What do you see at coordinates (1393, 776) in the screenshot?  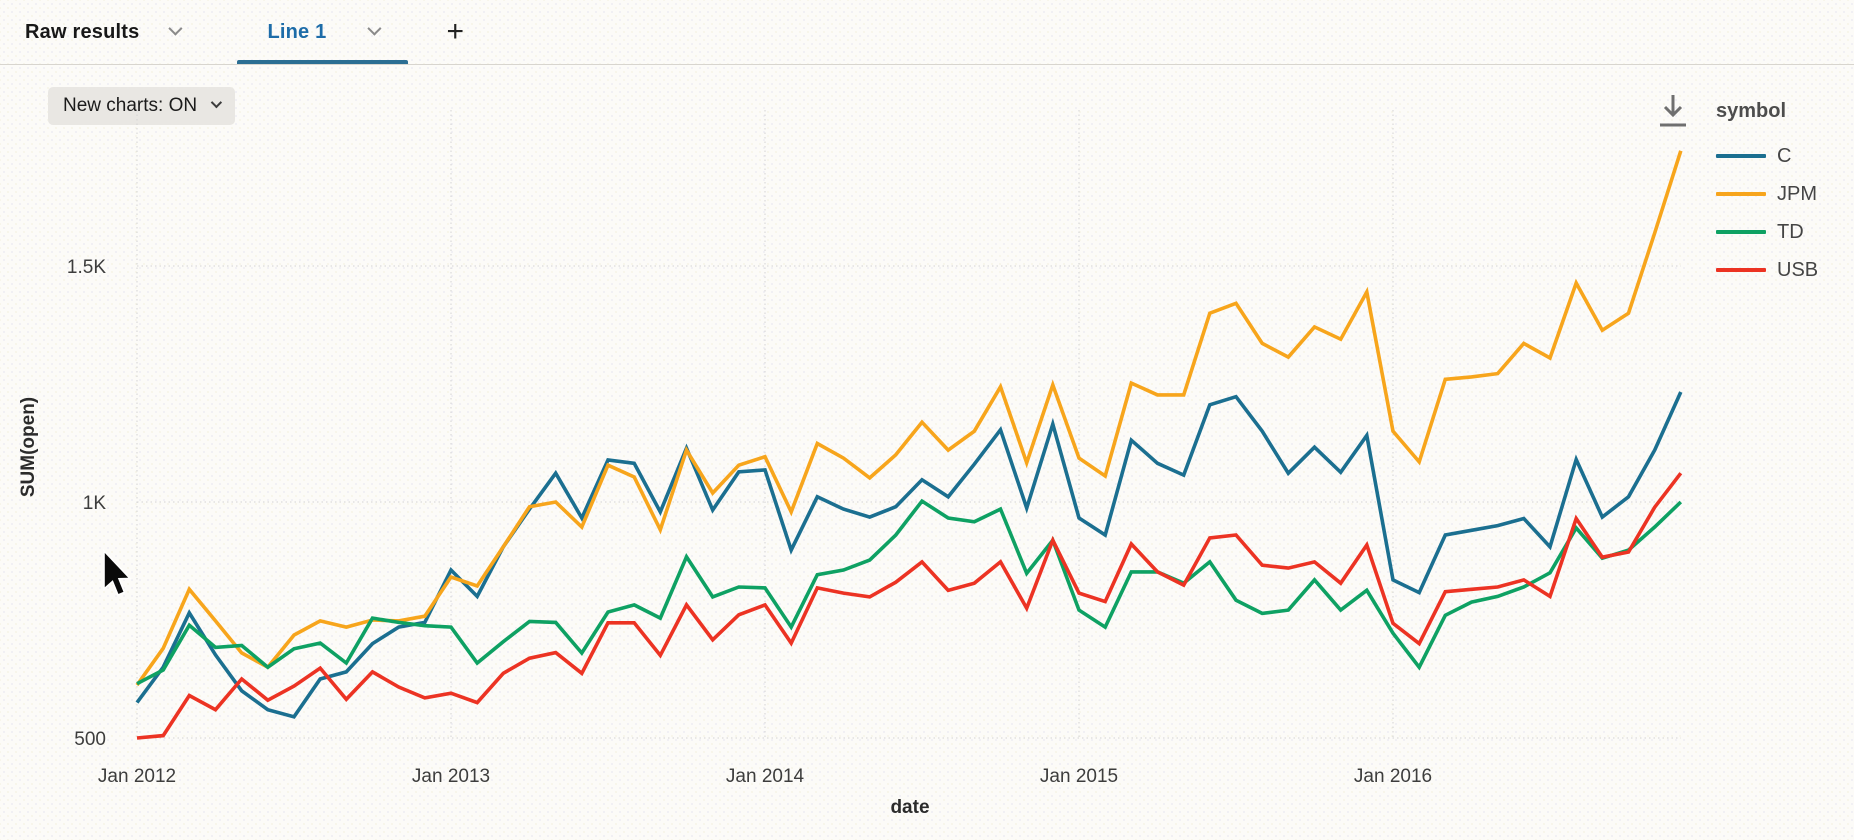 I see `x-axis-tick-label: Jan 2016` at bounding box center [1393, 776].